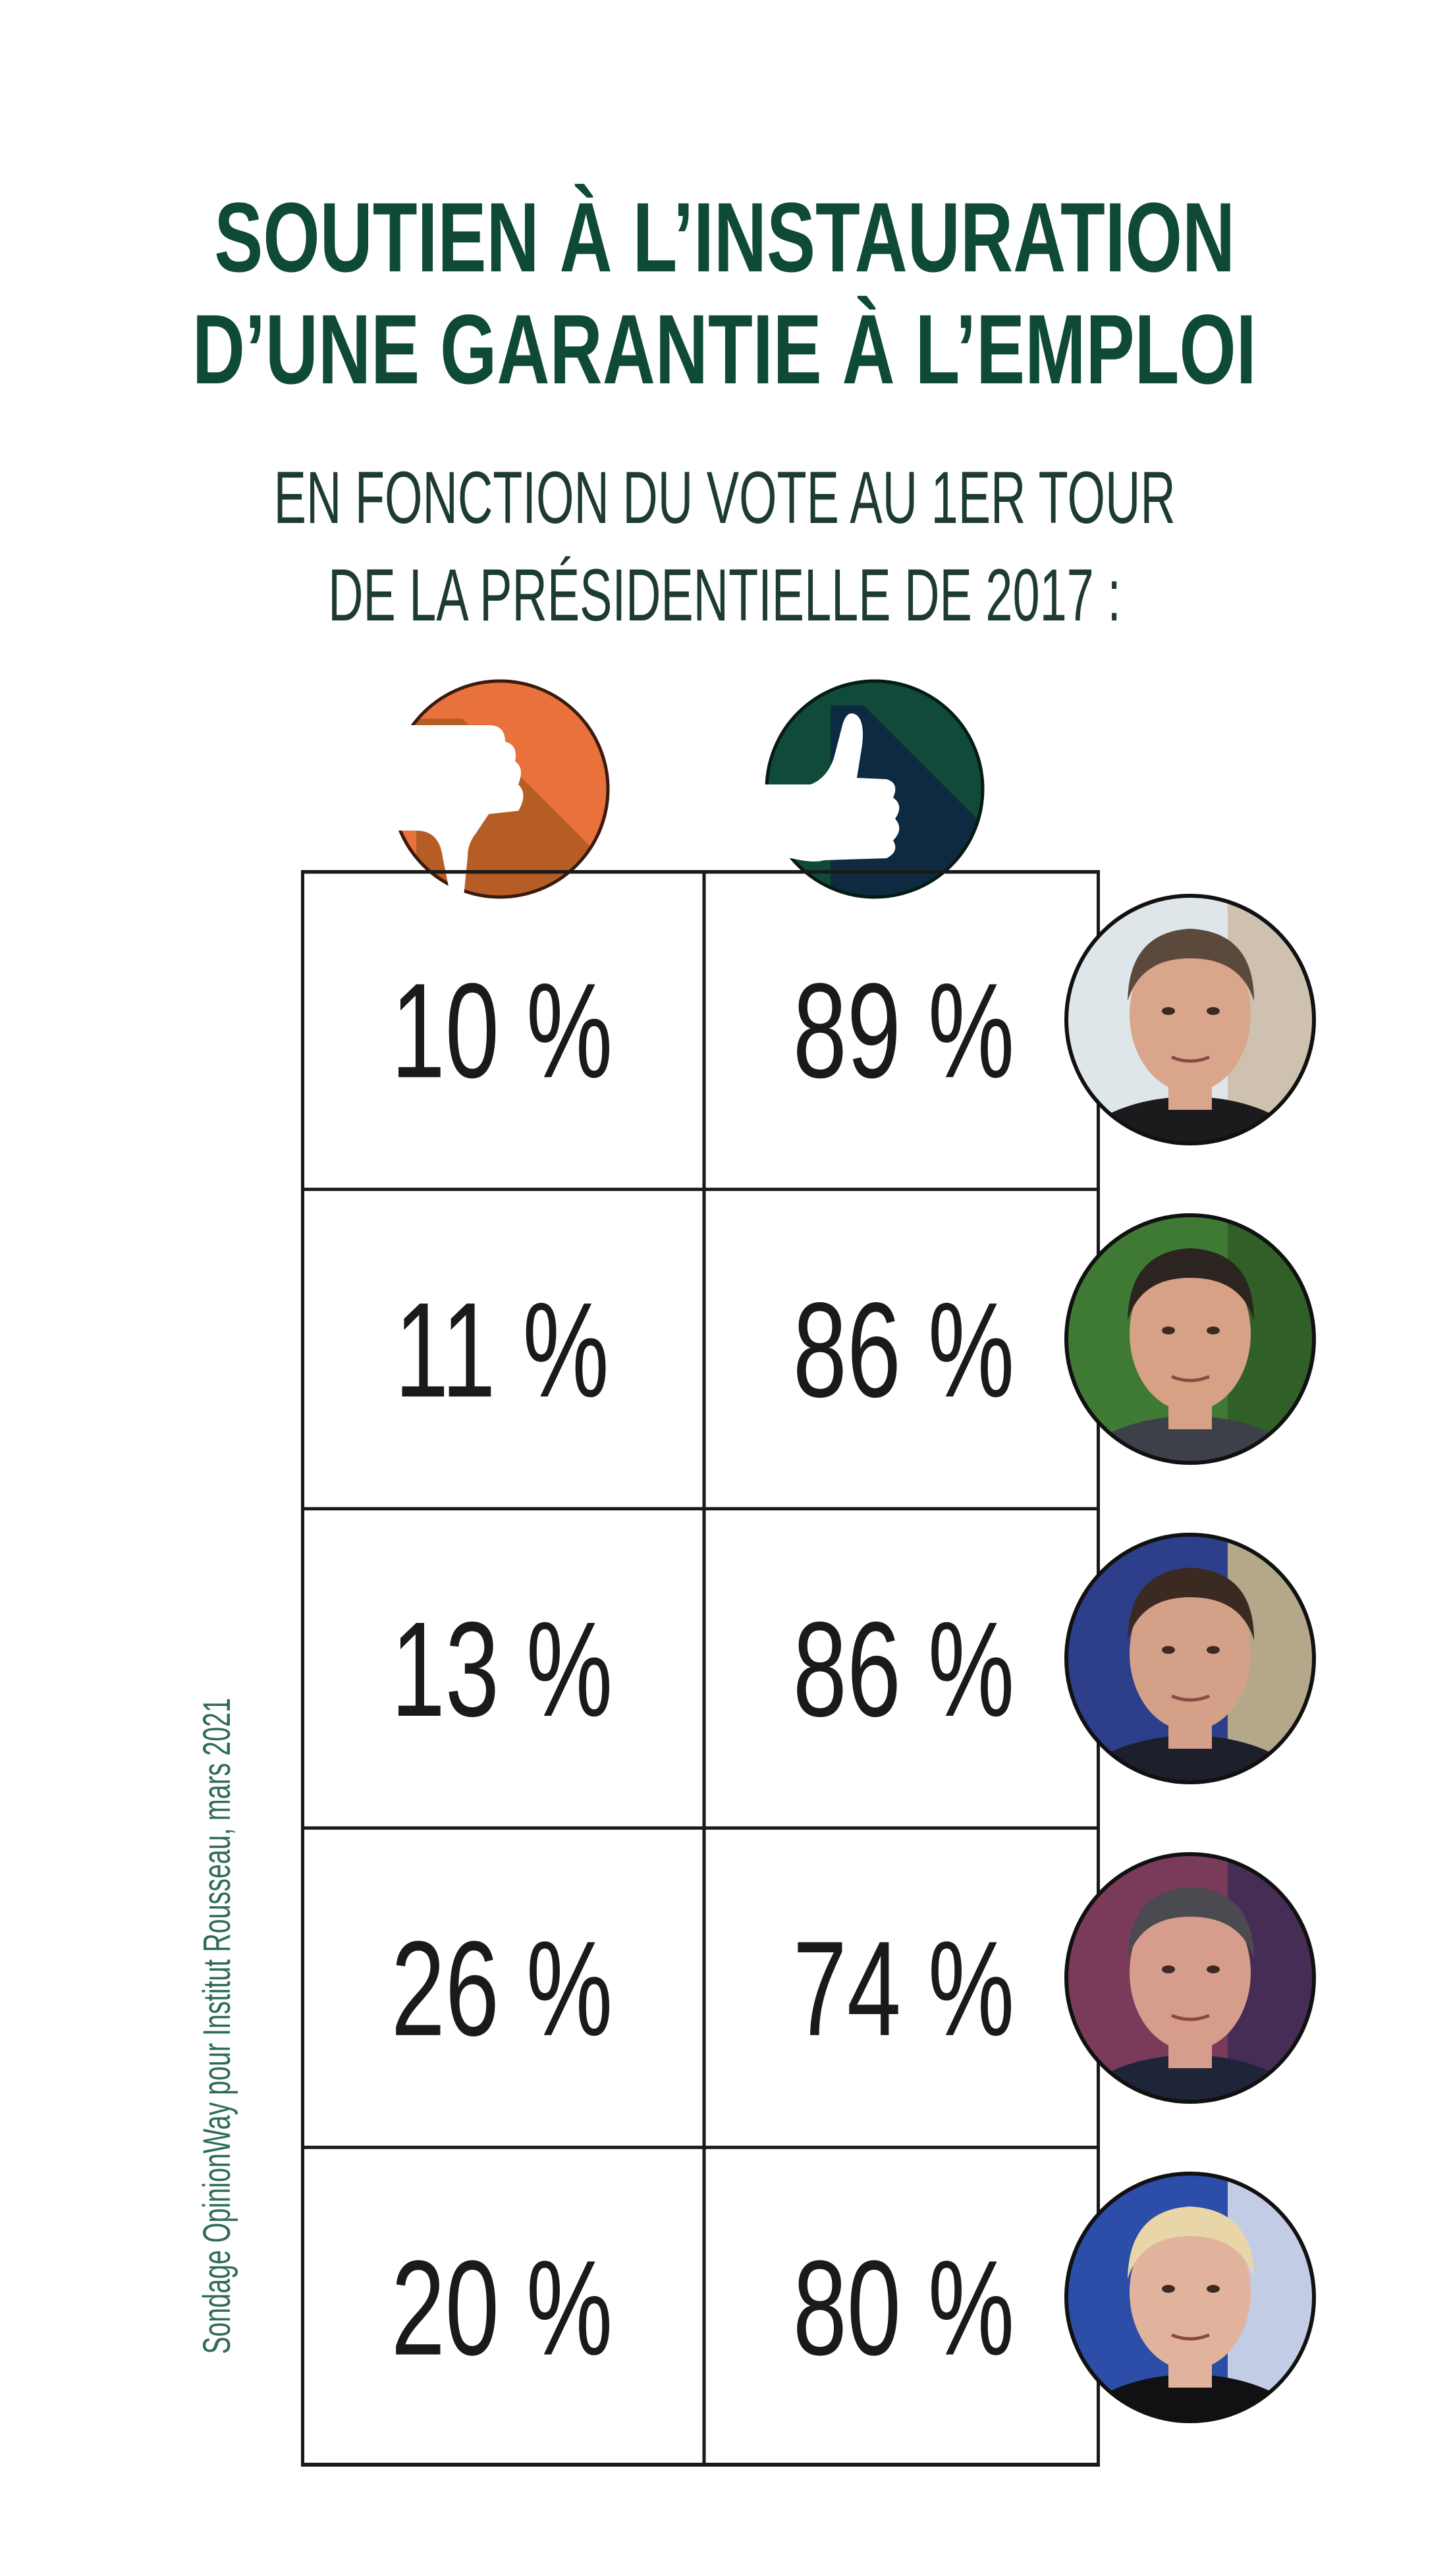 The width and height of the screenshot is (1449, 2576). I want to click on title-line-2: D’UNE GARANTIE À L’EMPLOI, so click(724, 349).